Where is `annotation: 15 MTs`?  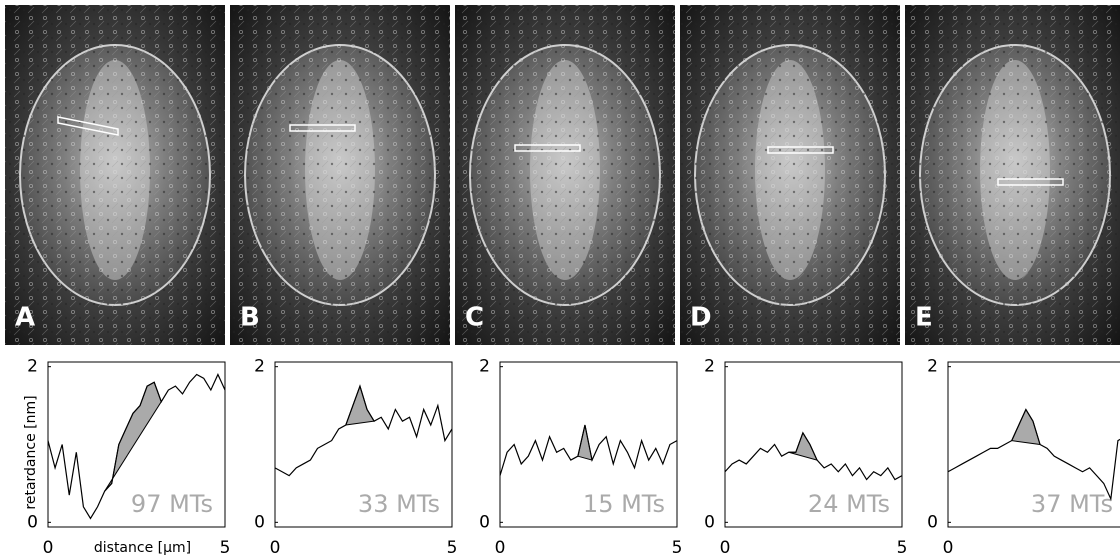
annotation: 15 MTs is located at coordinates (624, 504).